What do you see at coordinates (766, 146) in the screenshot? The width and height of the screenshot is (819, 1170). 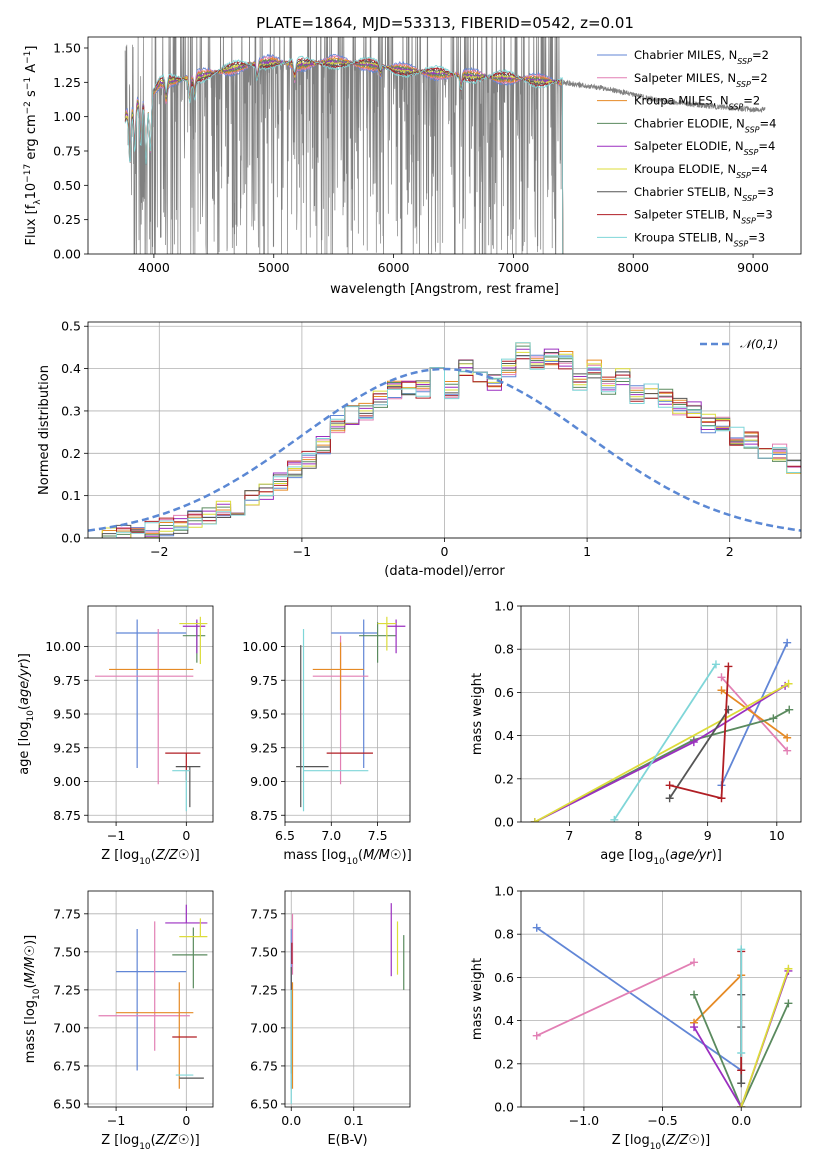 I see `legend-nssp: =4` at bounding box center [766, 146].